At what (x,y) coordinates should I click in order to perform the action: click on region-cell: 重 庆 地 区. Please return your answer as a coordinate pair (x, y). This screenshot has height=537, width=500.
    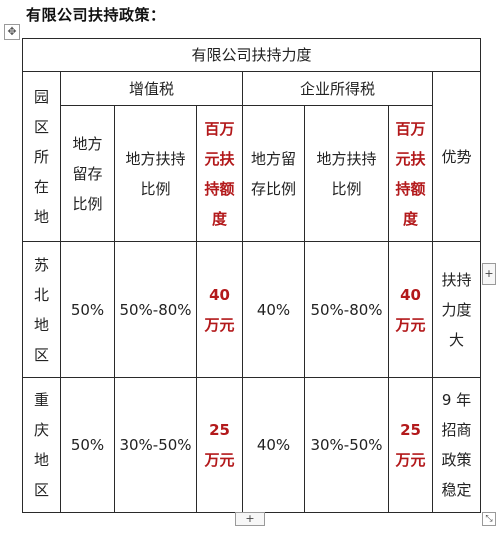
    Looking at the image, I should click on (41, 445).